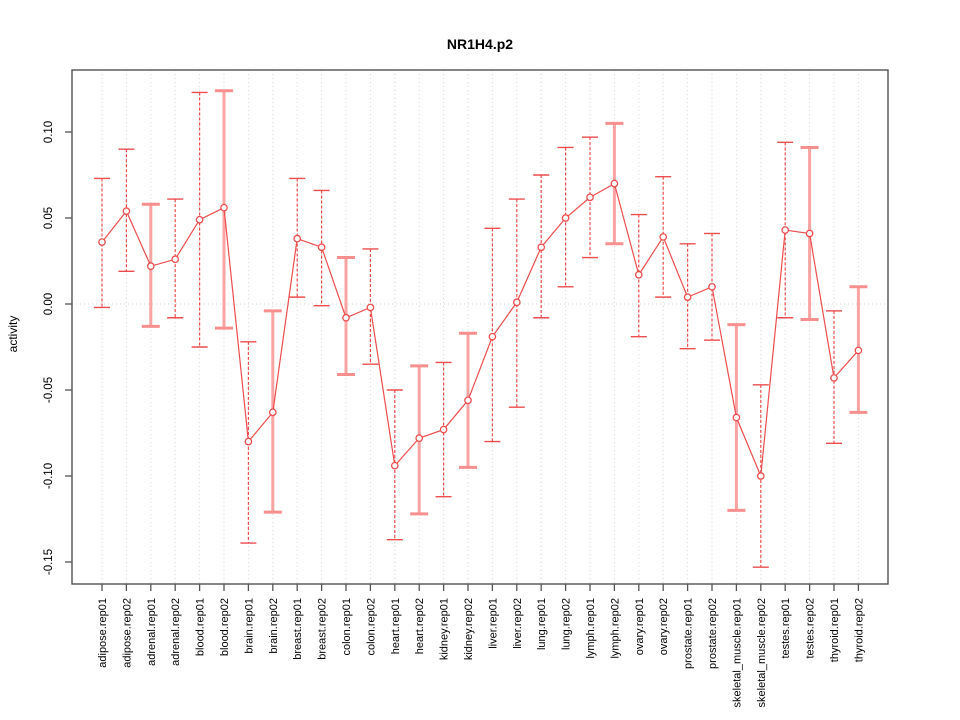 Image resolution: width=960 pixels, height=720 pixels. What do you see at coordinates (445, 629) in the screenshot?
I see `x-category-label: kidney.rep01` at bounding box center [445, 629].